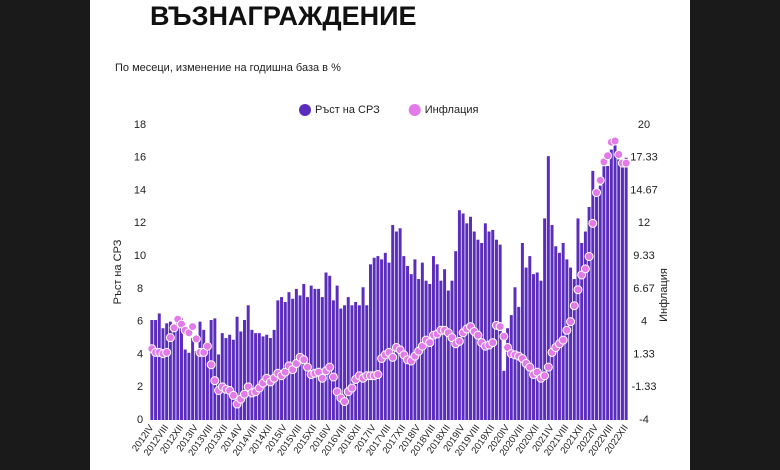 This screenshot has height=470, width=780. What do you see at coordinates (644, 322) in the screenshot?
I see `y2-tick-label: 4` at bounding box center [644, 322].